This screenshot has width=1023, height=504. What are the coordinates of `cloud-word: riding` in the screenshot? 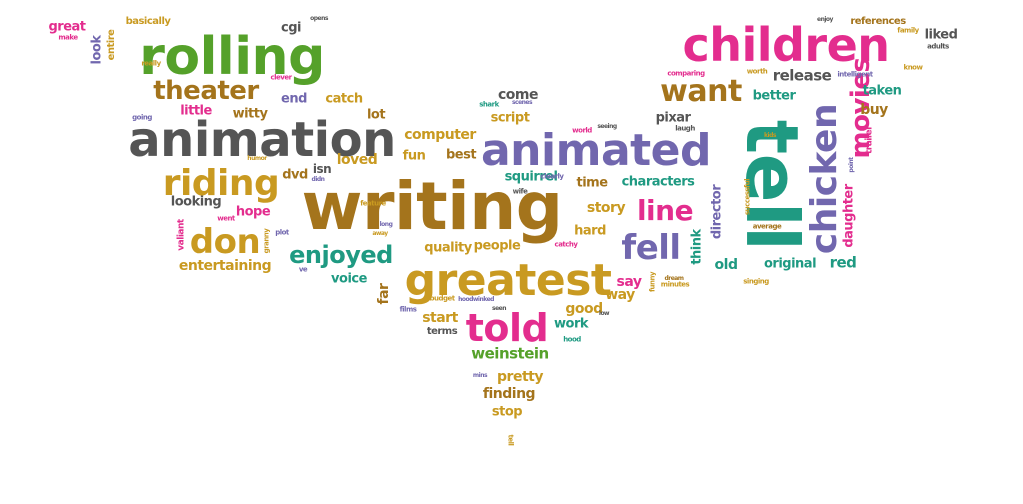 It's located at (221, 183).